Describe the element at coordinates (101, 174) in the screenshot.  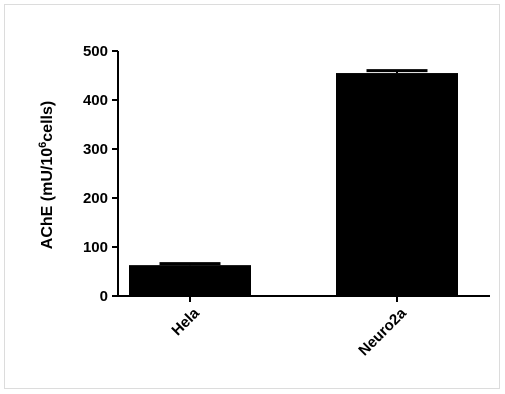
I see `y-axis: 0 100 200 300 400 500` at that location.